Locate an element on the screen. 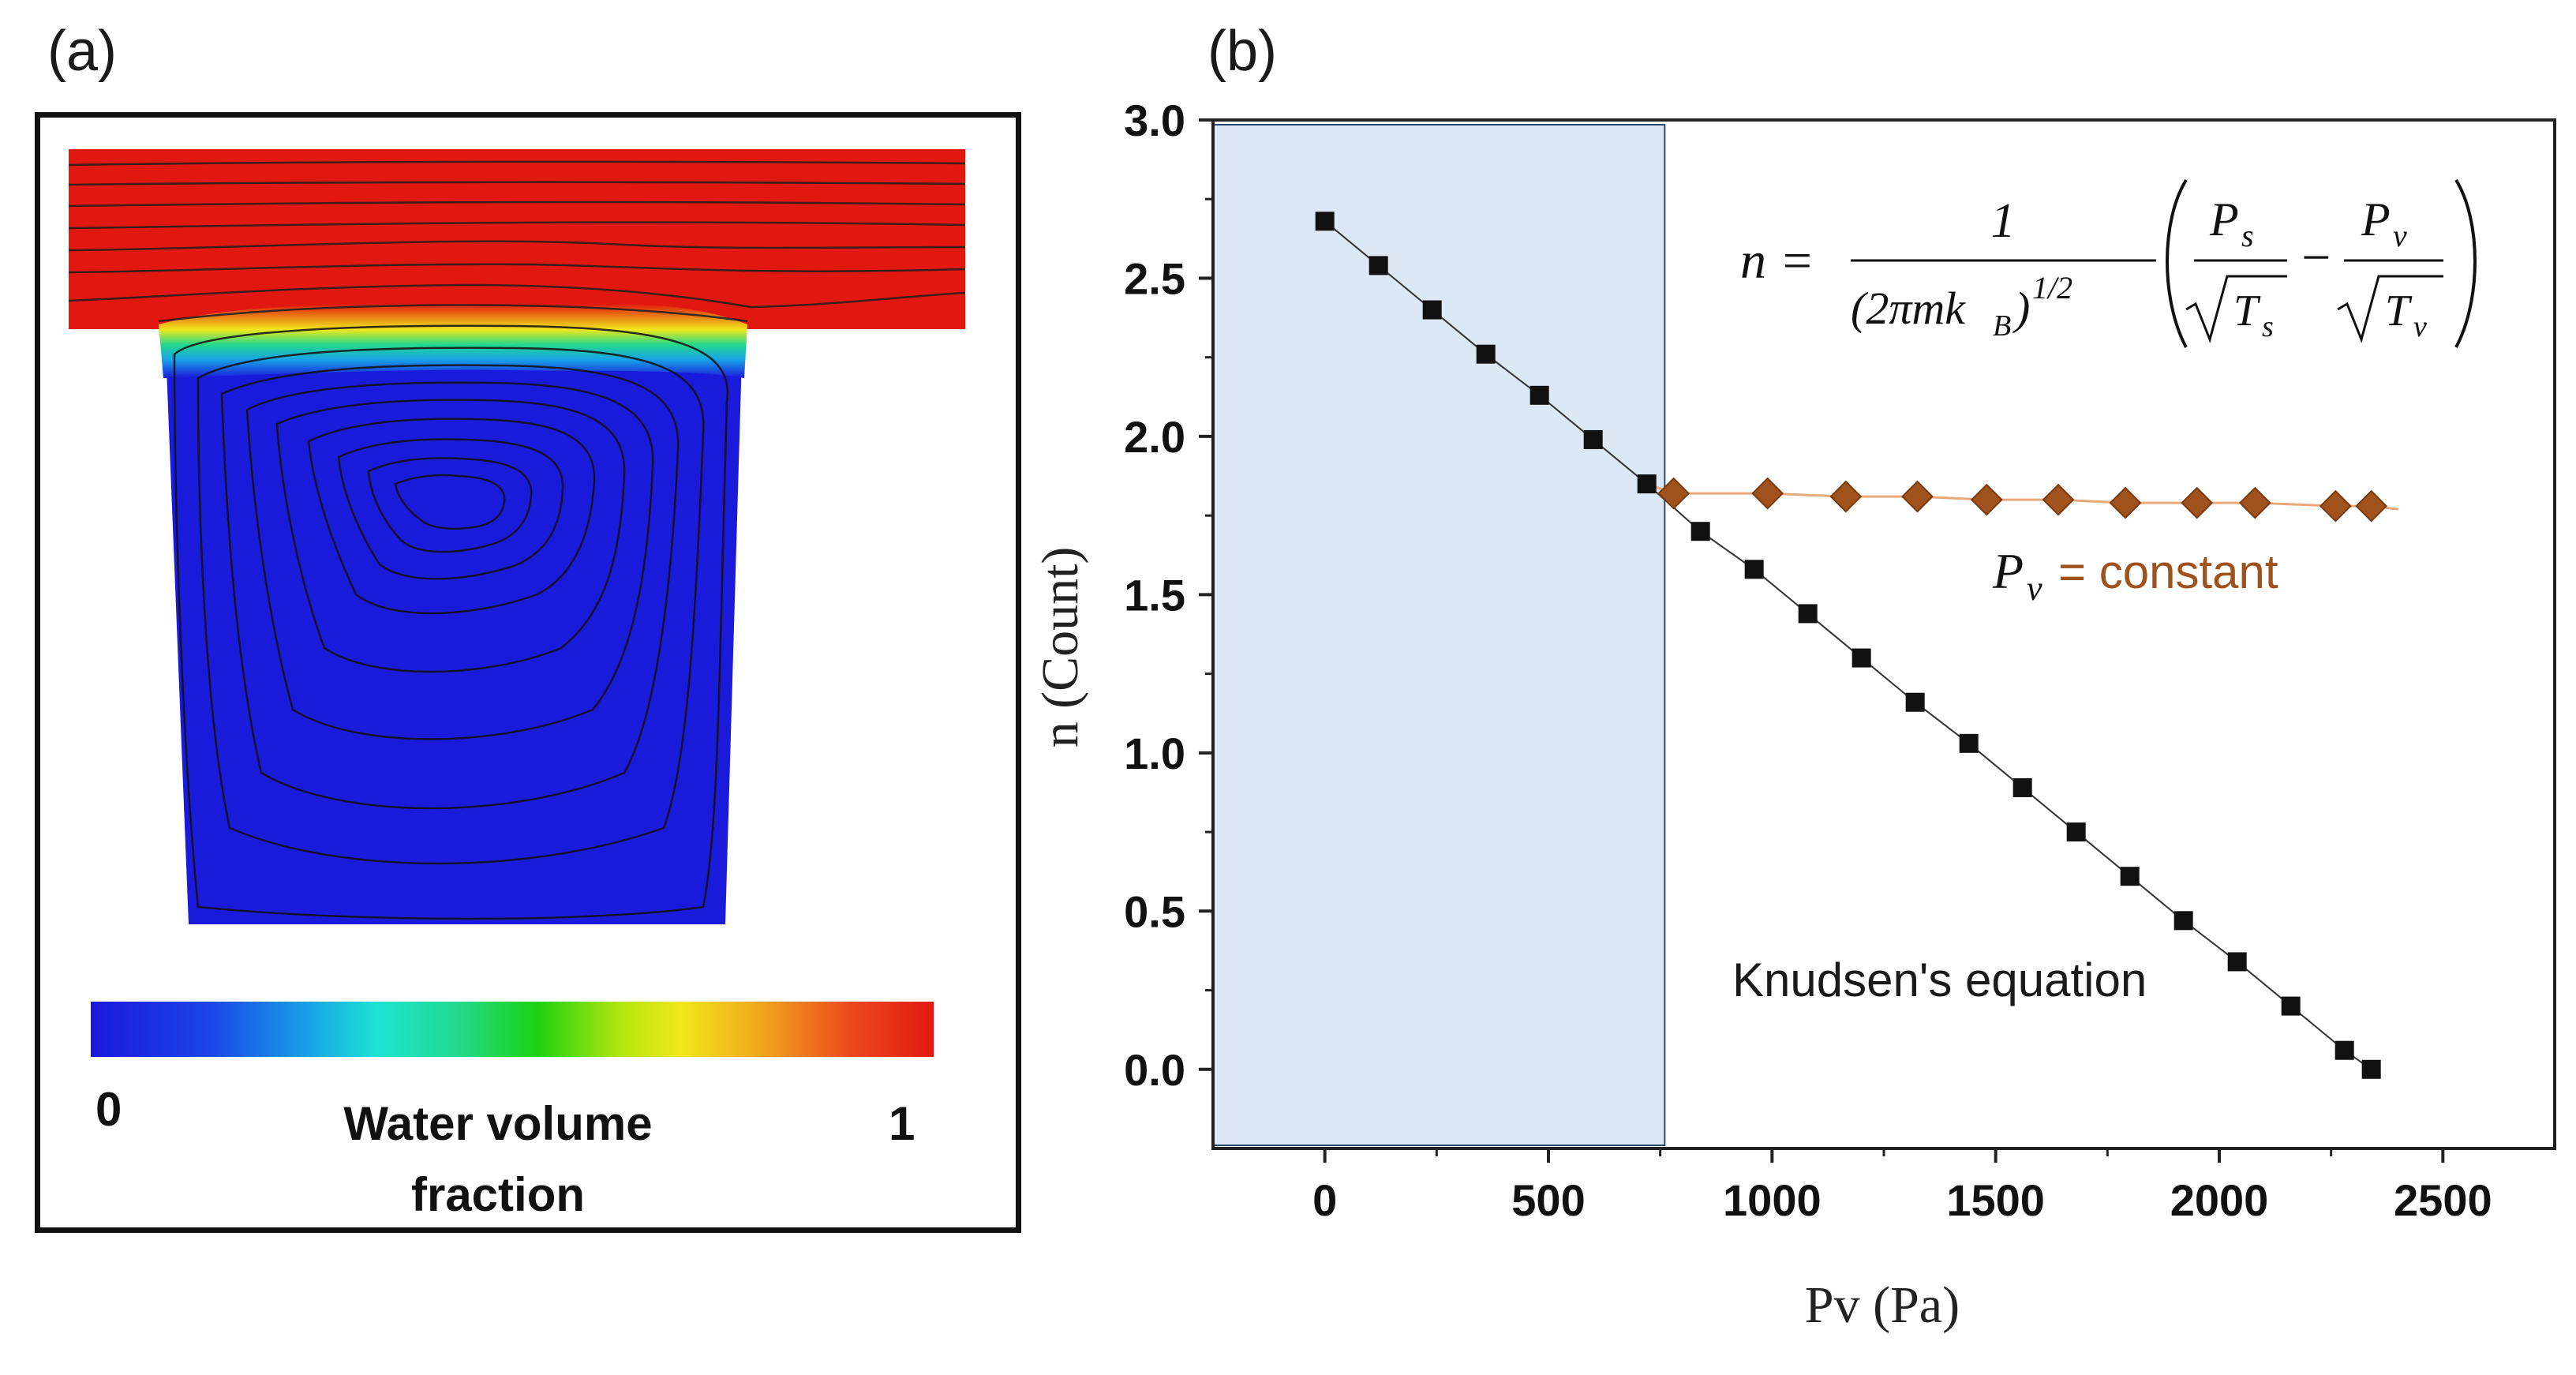  eq-denominator: (2πmk is located at coordinates (1908, 308).